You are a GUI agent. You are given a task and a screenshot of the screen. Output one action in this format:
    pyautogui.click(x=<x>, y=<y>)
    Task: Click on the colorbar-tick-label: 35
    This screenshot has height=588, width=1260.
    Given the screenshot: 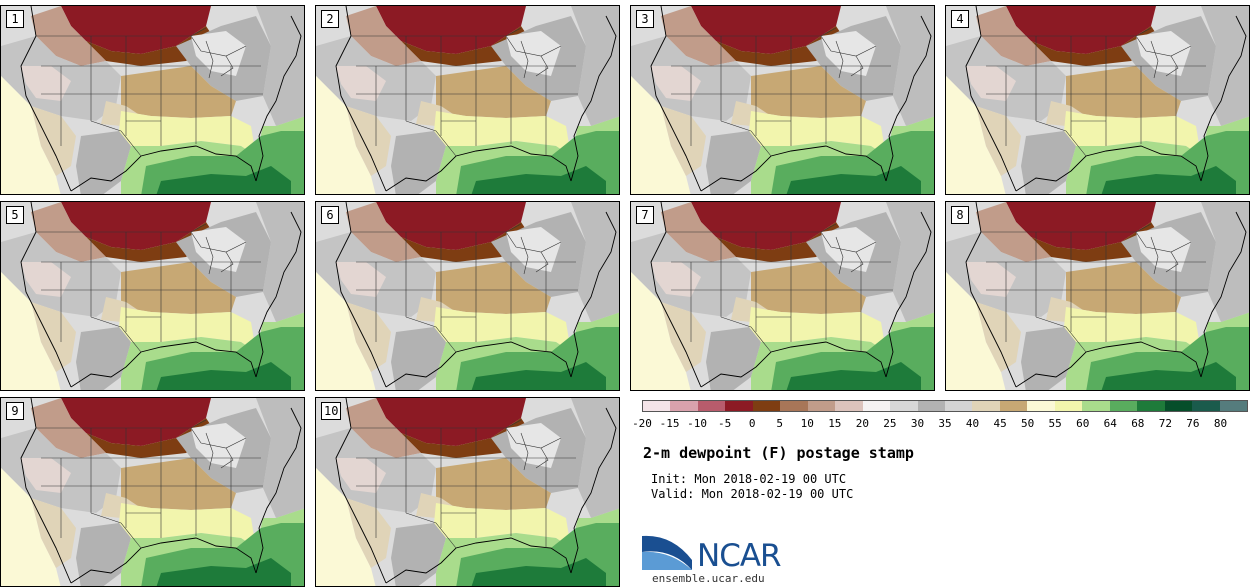 What is the action you would take?
    pyautogui.click(x=945, y=423)
    